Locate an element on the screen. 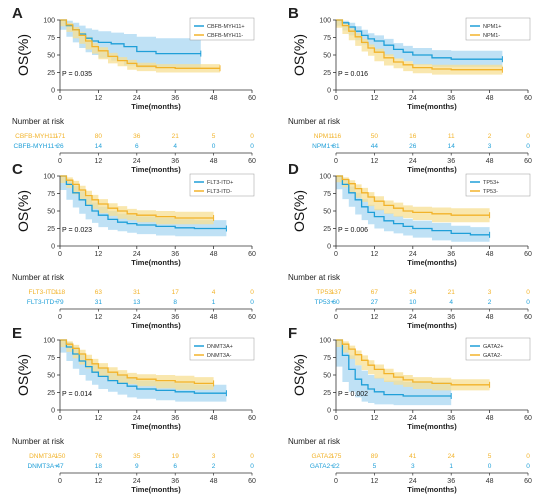 The image size is (550, 496). x-tick-label: 48 is located at coordinates (490, 98).